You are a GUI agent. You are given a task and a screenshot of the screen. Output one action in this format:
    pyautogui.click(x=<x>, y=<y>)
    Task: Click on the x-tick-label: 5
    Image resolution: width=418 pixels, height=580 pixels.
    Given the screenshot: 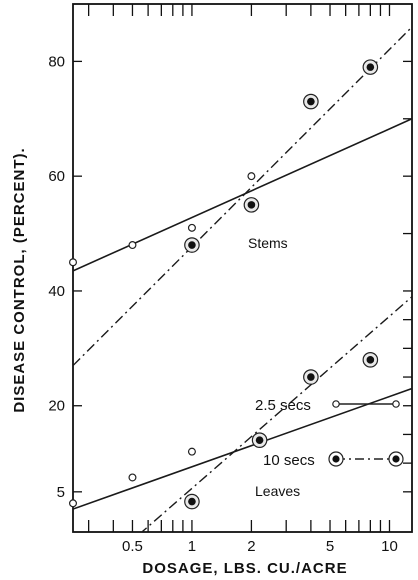 What is the action you would take?
    pyautogui.click(x=330, y=546)
    